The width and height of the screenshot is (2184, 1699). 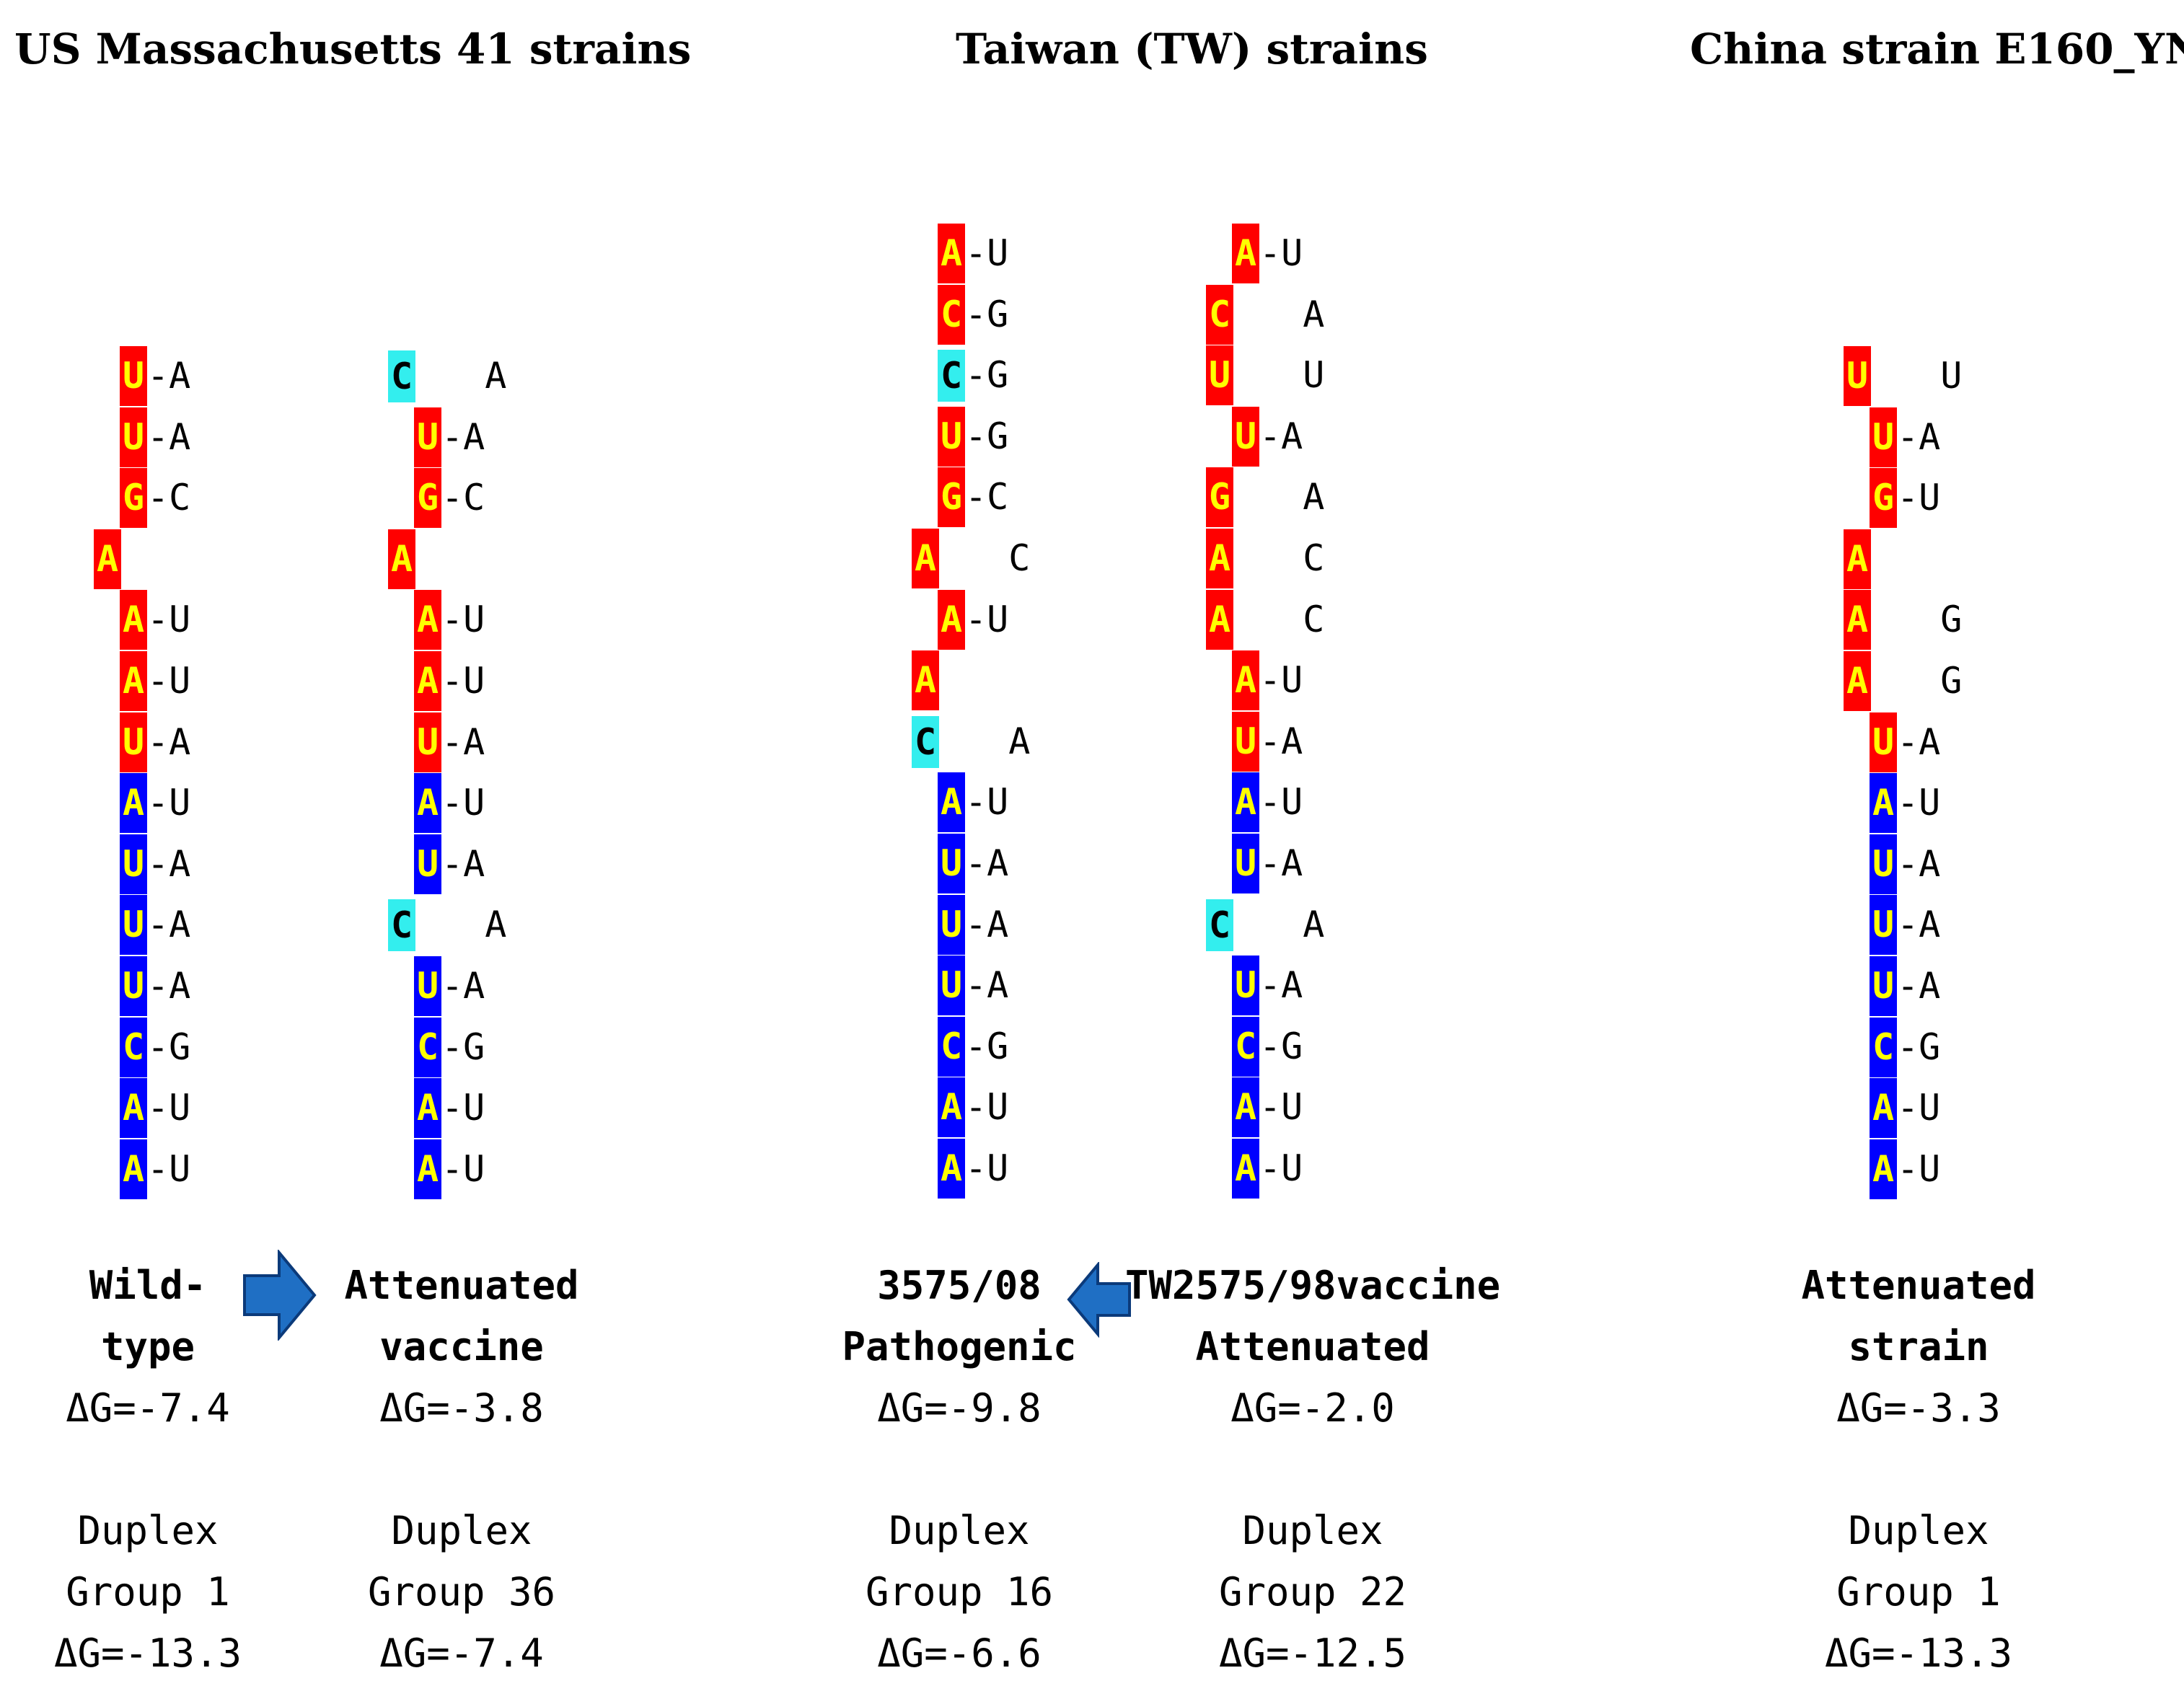 I want to click on duplex-free-energy-value: ΔG=-12.5, so click(x=1312, y=1653).